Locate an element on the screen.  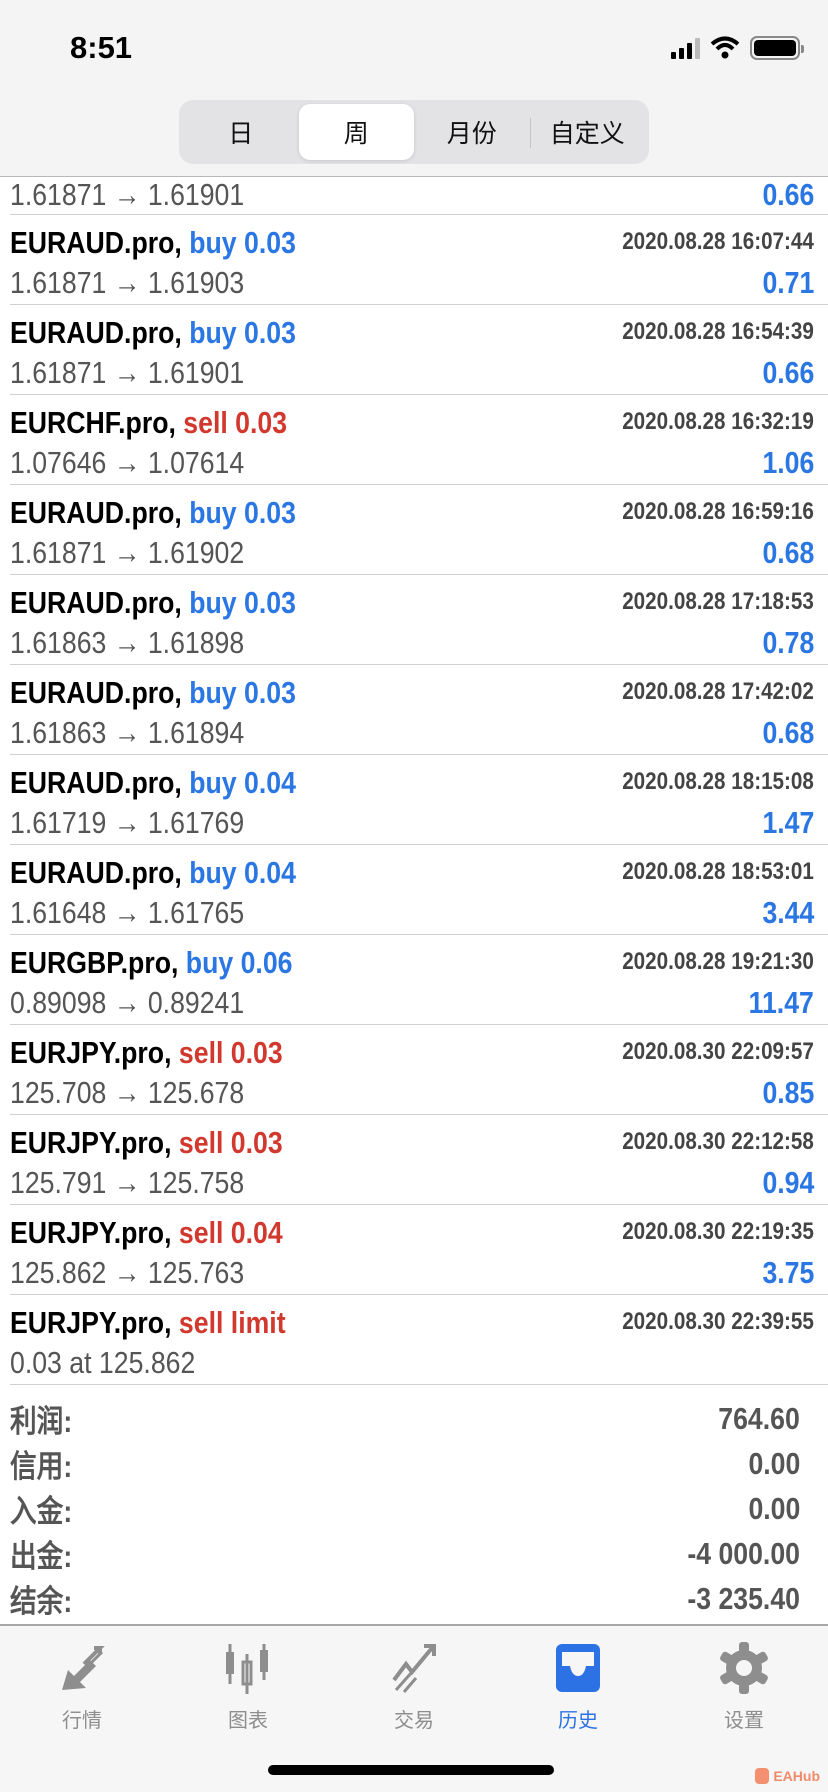
summary-row: 结余: -3 235.40 is located at coordinates (412, 1598).